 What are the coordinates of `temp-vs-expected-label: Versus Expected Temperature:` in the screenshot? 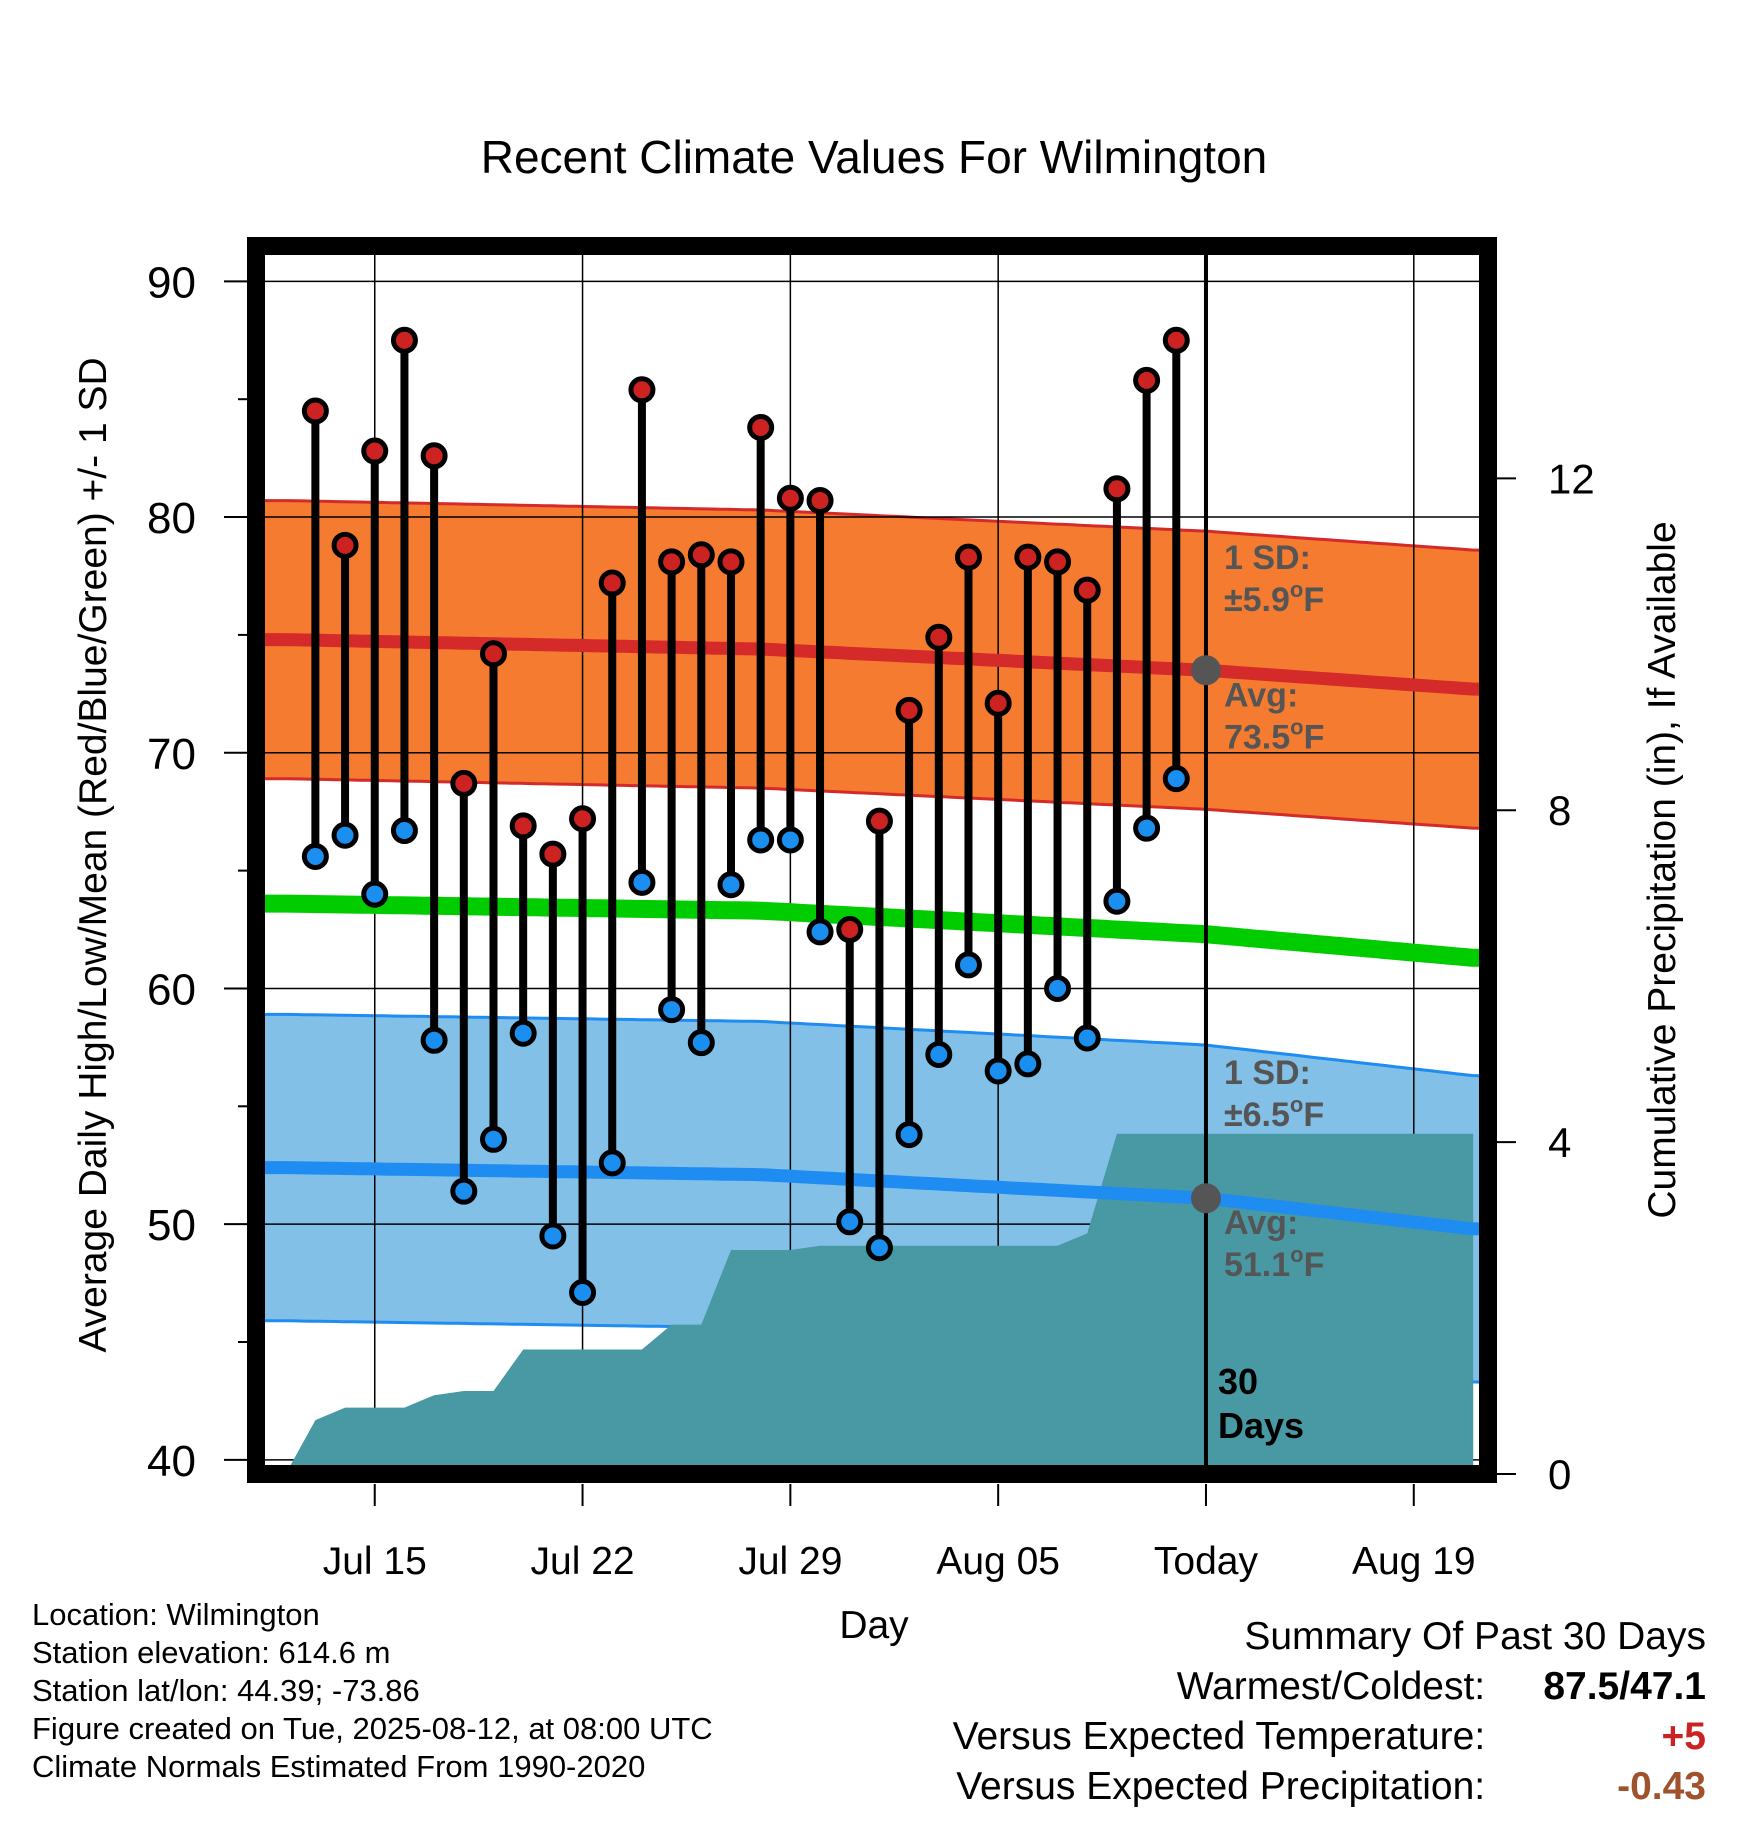 It's located at (1219, 1736).